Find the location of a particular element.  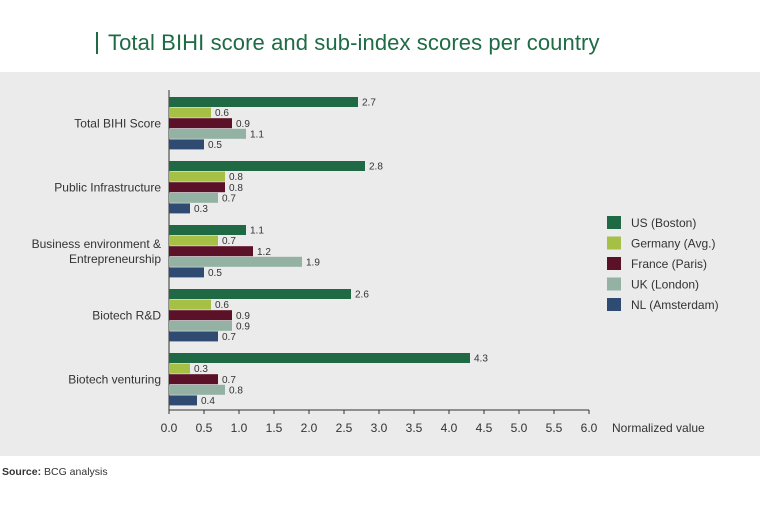

category-label: Biotech venturing is located at coordinates (114, 380).